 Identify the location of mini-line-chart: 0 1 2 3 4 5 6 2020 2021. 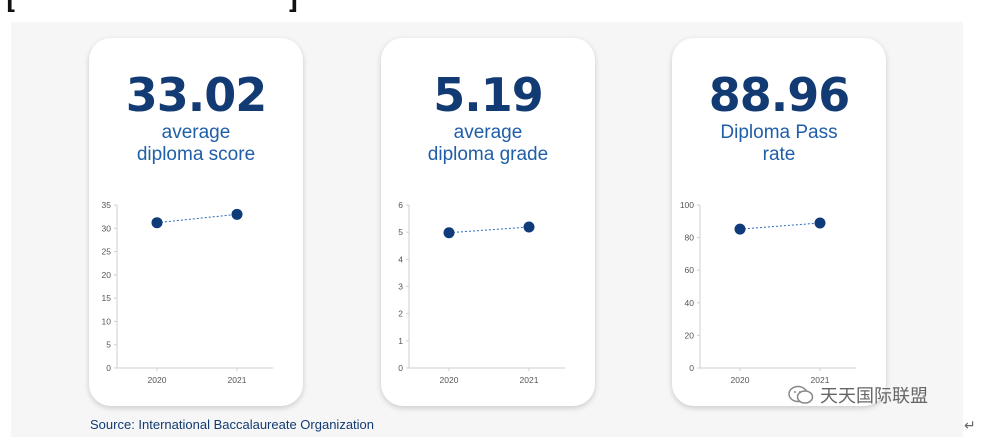
(481, 292).